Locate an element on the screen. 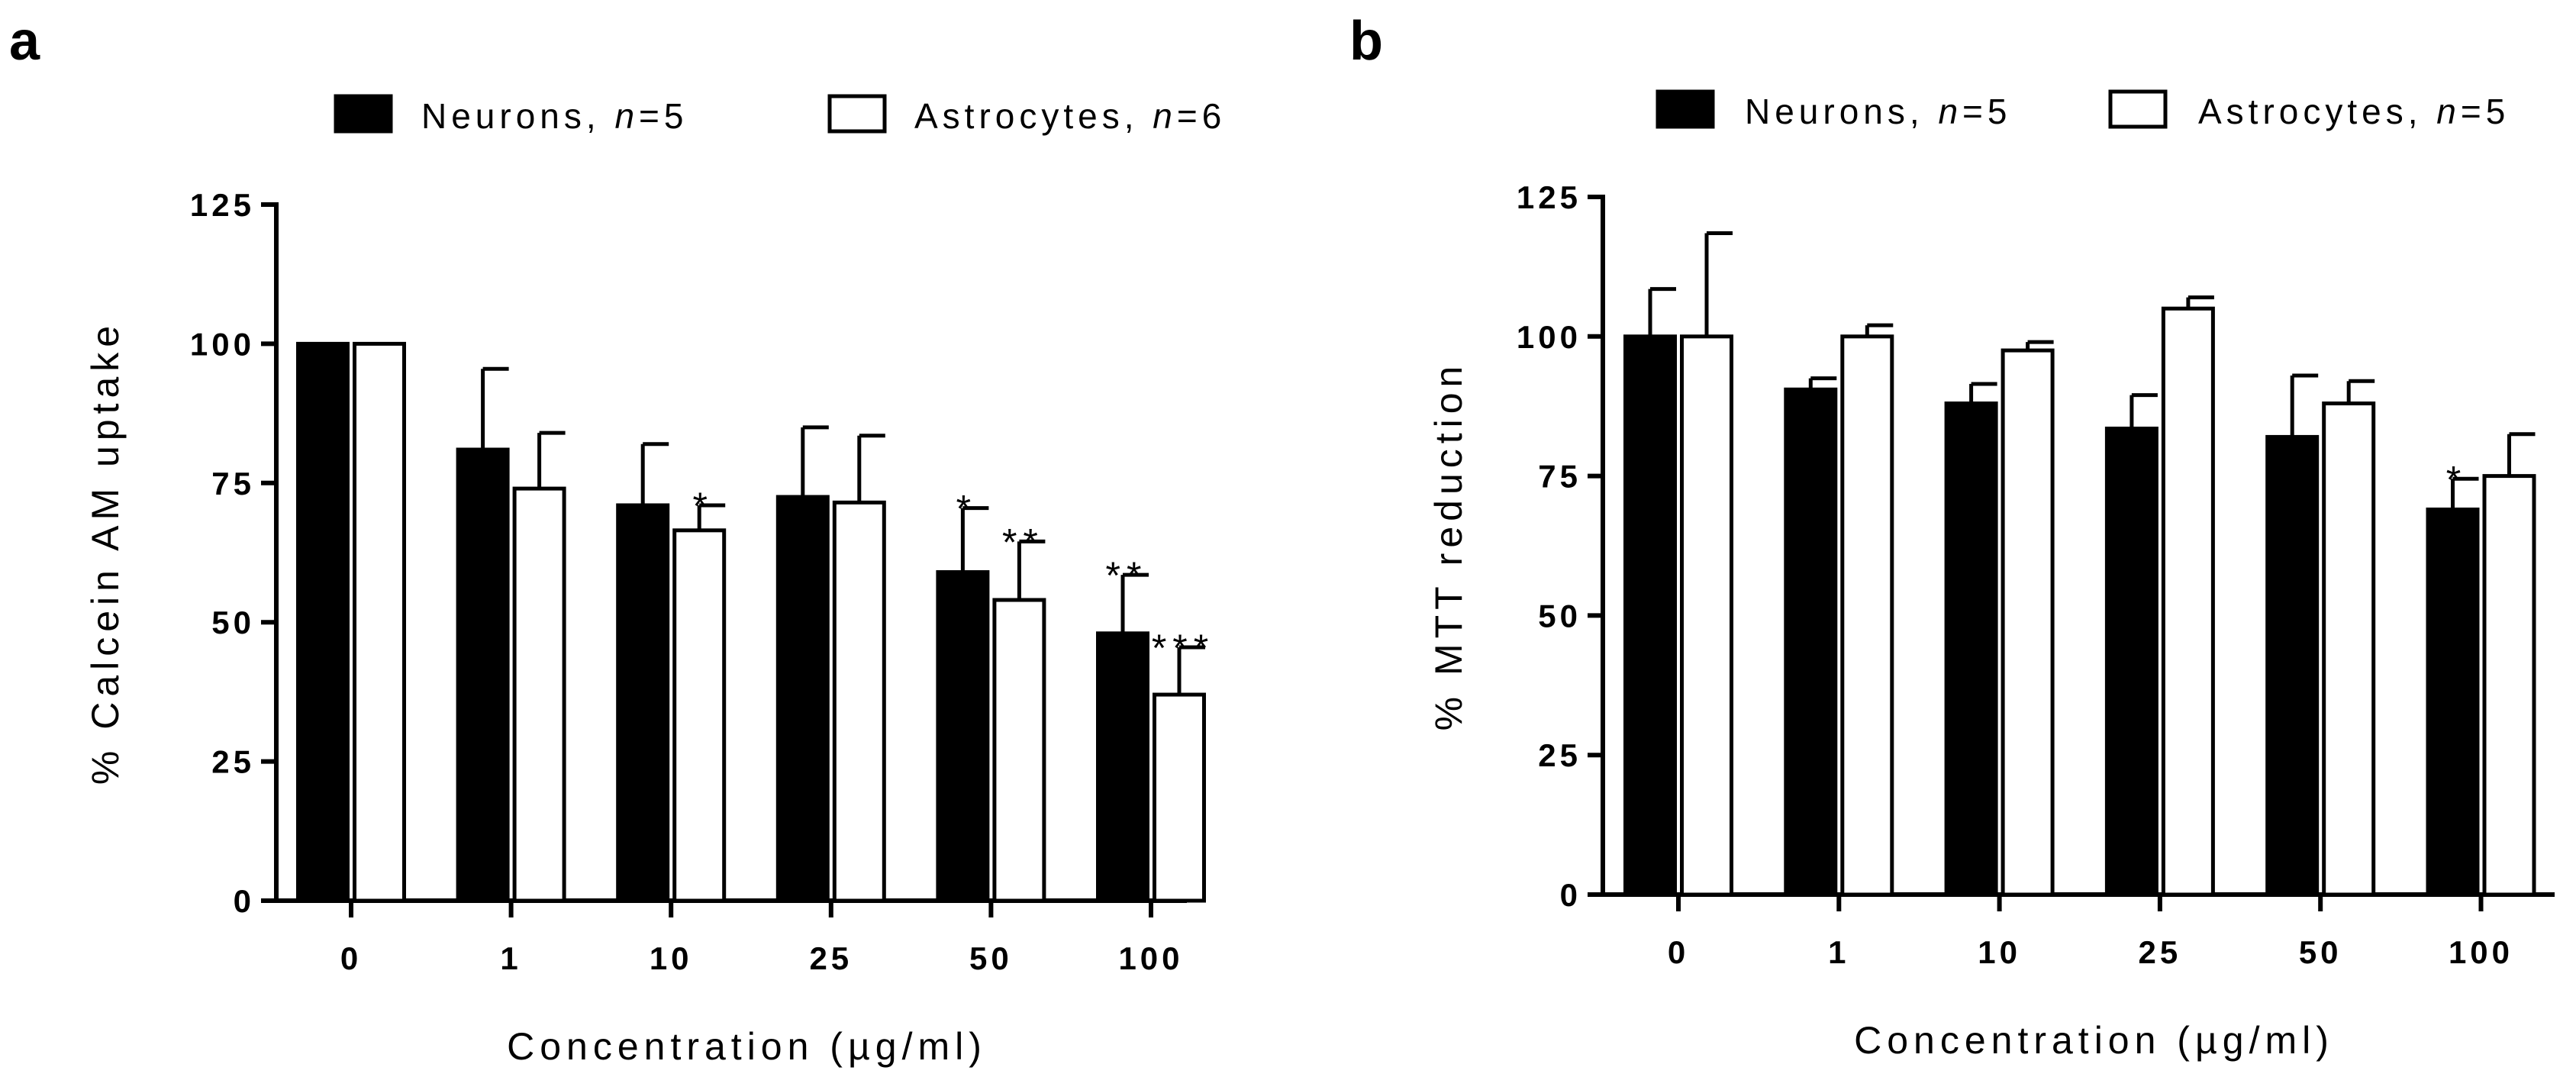  chart-b-legend-label-astrocytes: Astrocytes, n=5 is located at coordinates (2354, 111).